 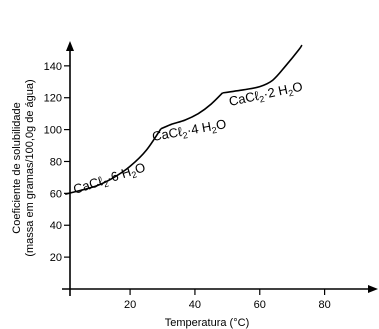 I want to click on series-line-hexahydrate, so click(x=113, y=161).